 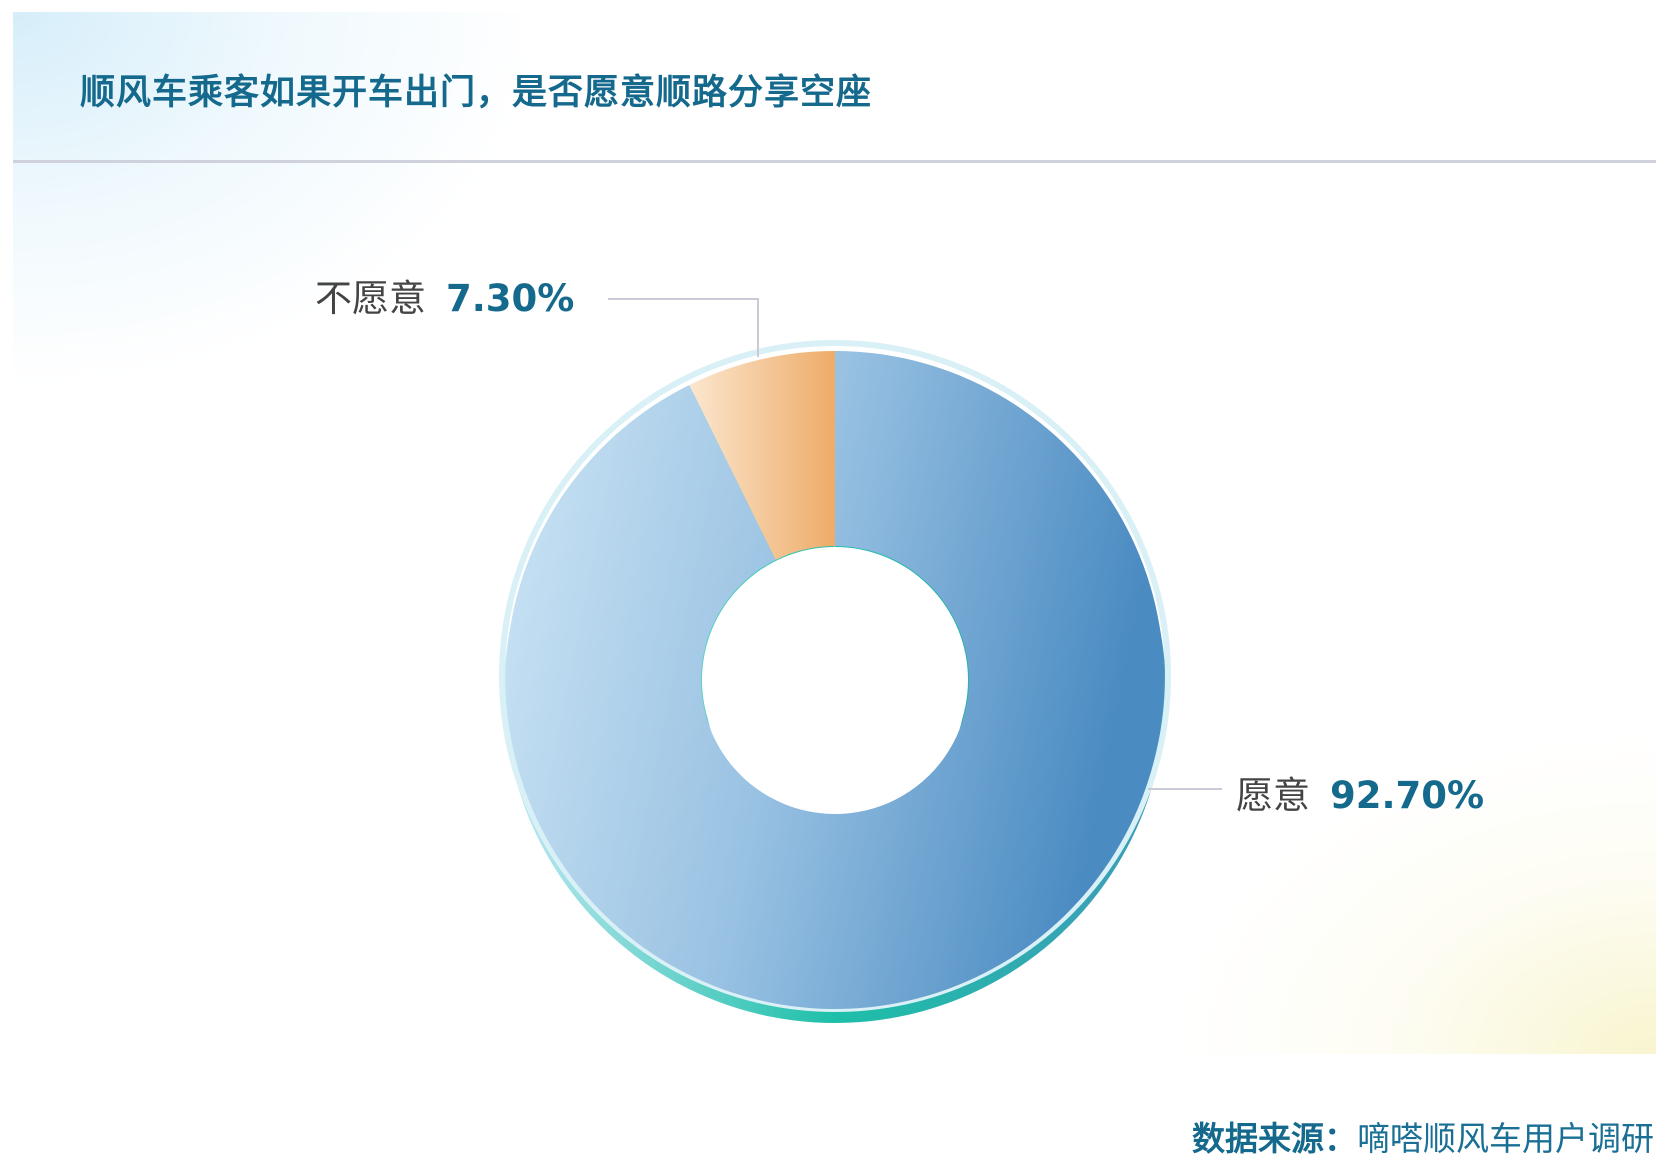 What do you see at coordinates (1274, 1138) in the screenshot?
I see `source-label: 数据来源：` at bounding box center [1274, 1138].